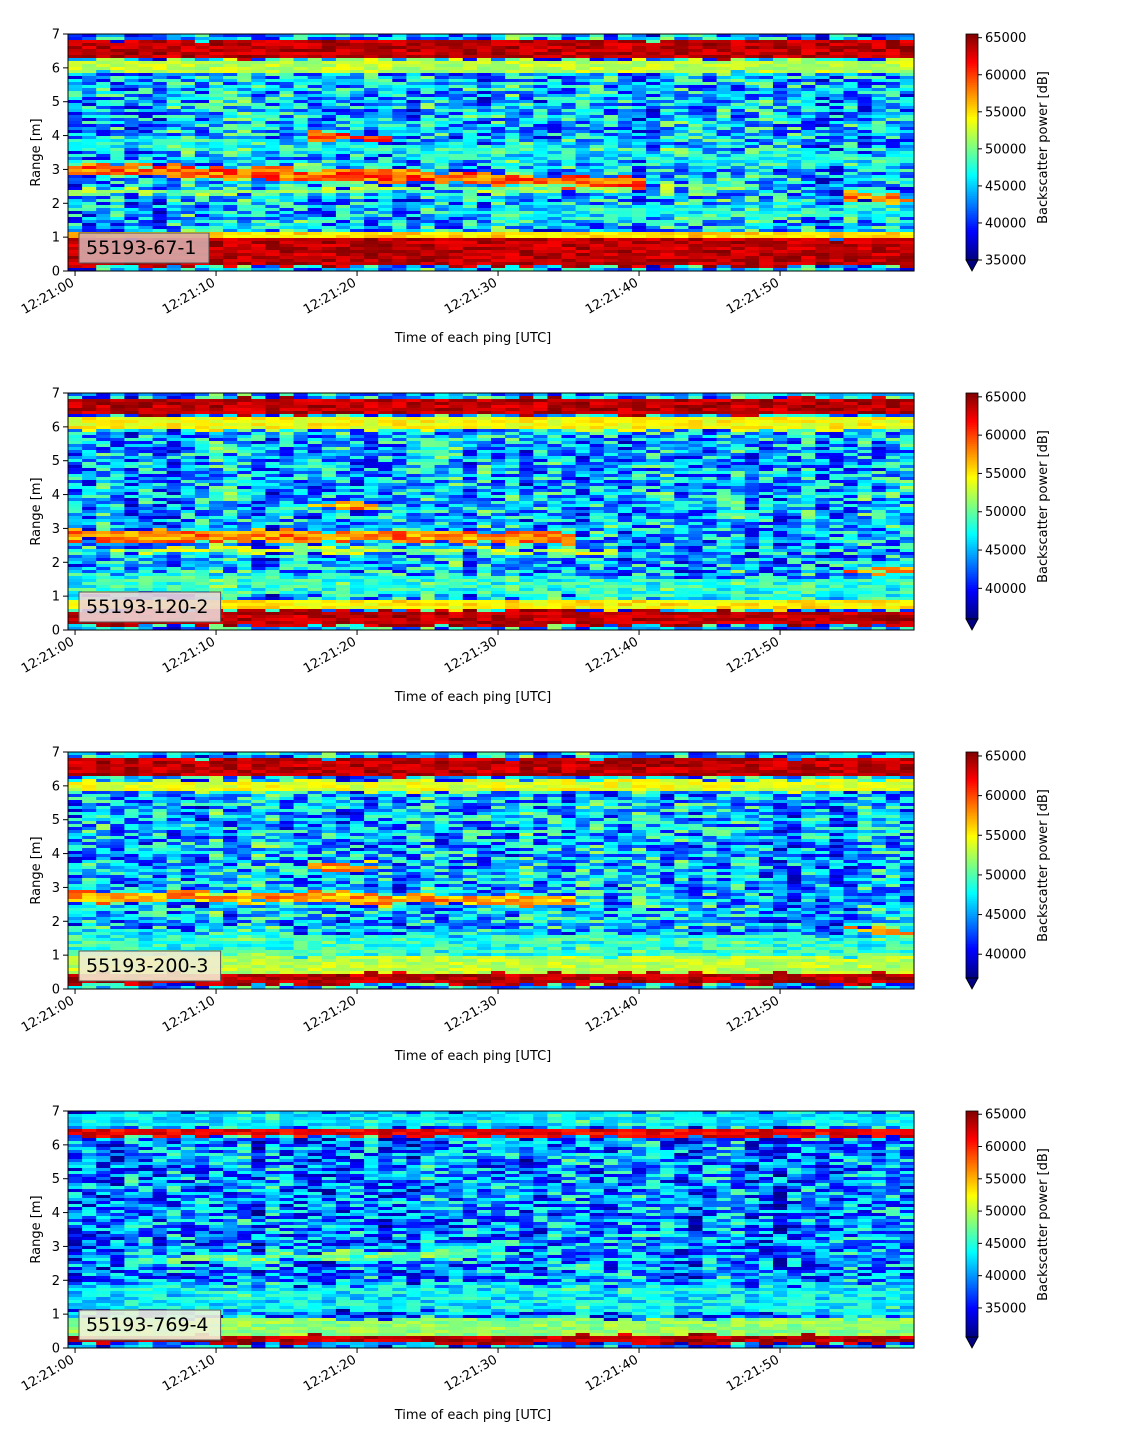 Image resolution: width=1140 pixels, height=1436 pixels. What do you see at coordinates (612, 296) in the screenshot?
I see `x-tick-label: 12:21:40` at bounding box center [612, 296].